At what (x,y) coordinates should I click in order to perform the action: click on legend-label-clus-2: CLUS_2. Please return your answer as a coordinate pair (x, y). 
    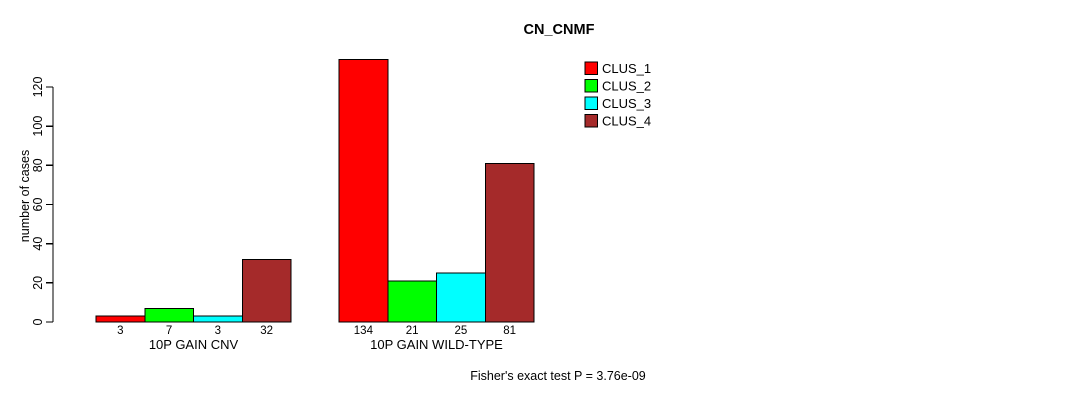
    Looking at the image, I should click on (626, 86).